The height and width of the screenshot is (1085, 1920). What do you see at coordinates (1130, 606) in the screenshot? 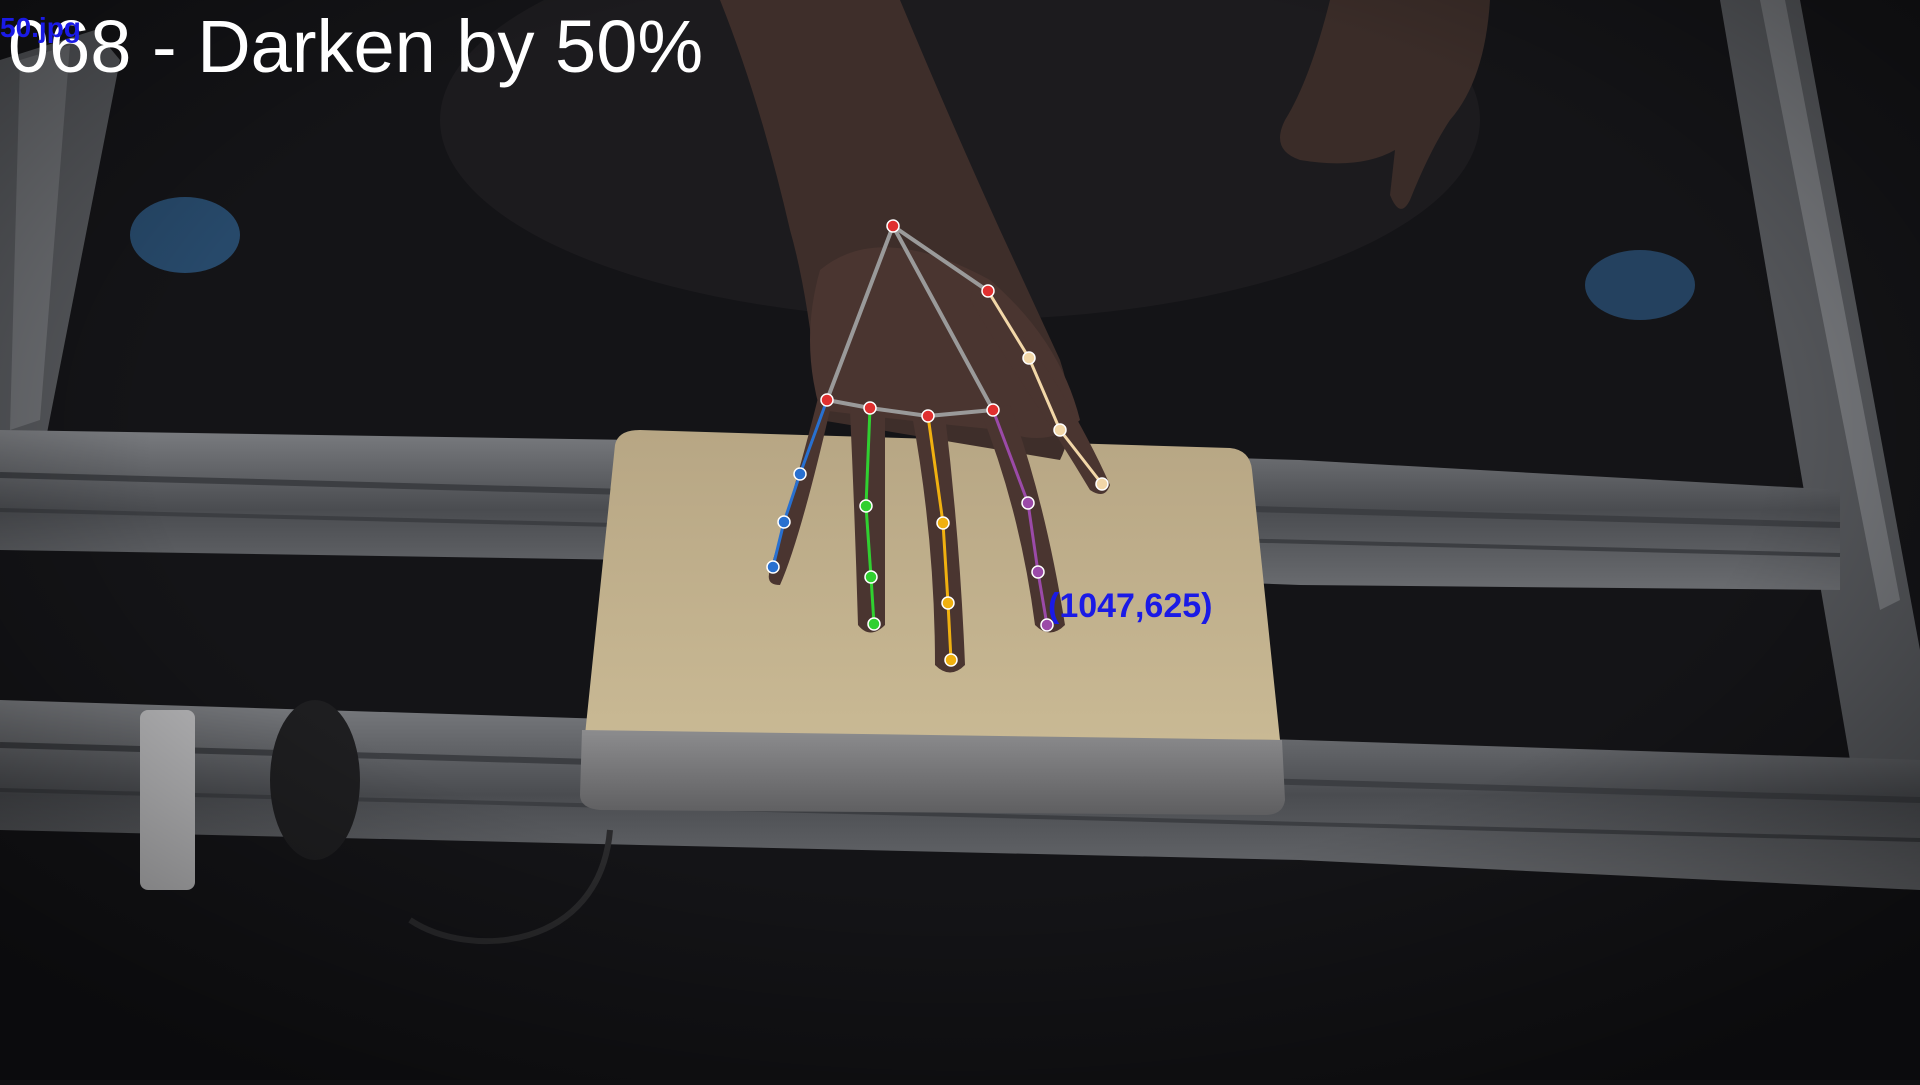
I see `coordinate-label: (1047,625)` at bounding box center [1130, 606].